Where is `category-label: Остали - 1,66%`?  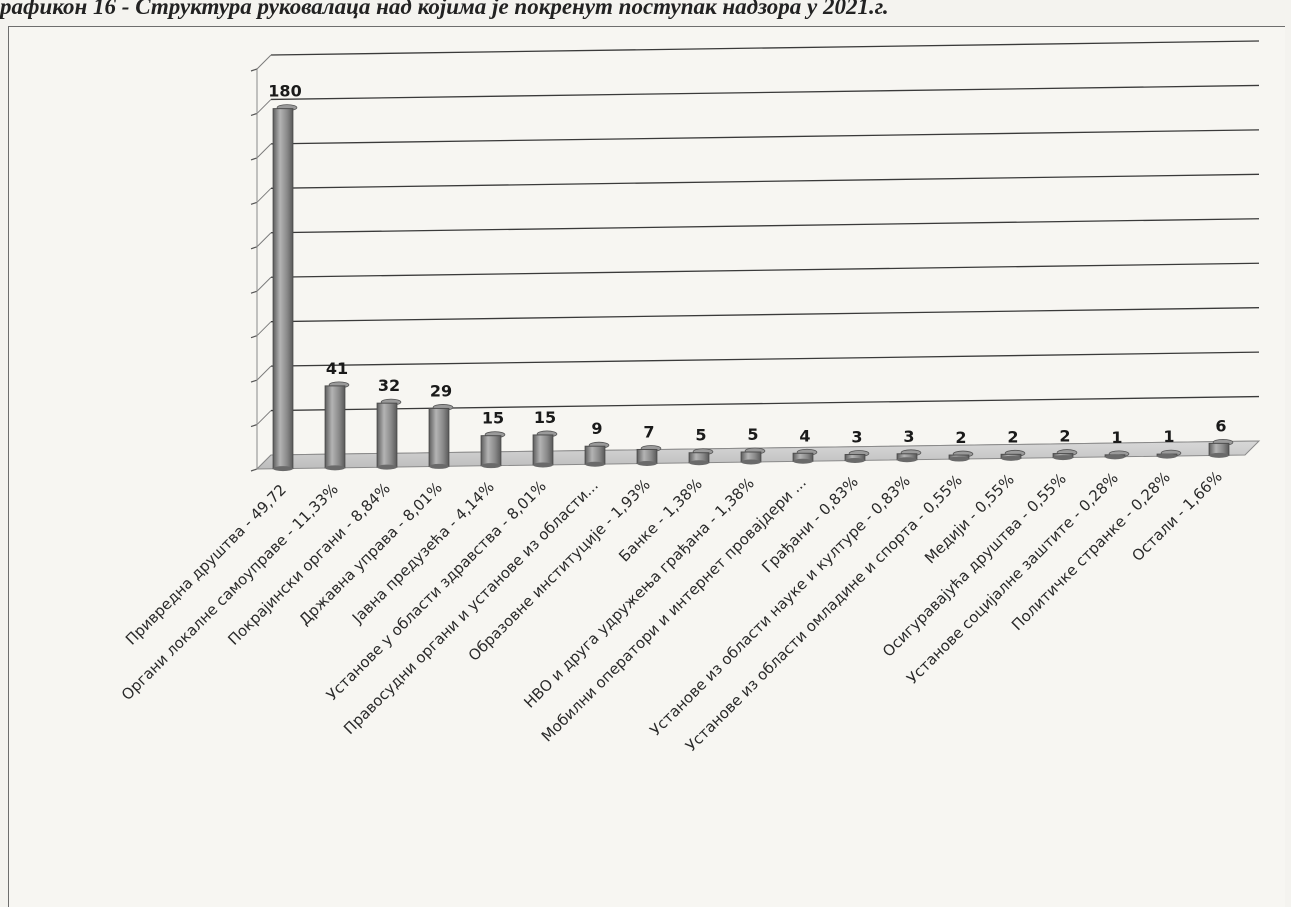
category-label: Остали - 1,66% is located at coordinates (1177, 516).